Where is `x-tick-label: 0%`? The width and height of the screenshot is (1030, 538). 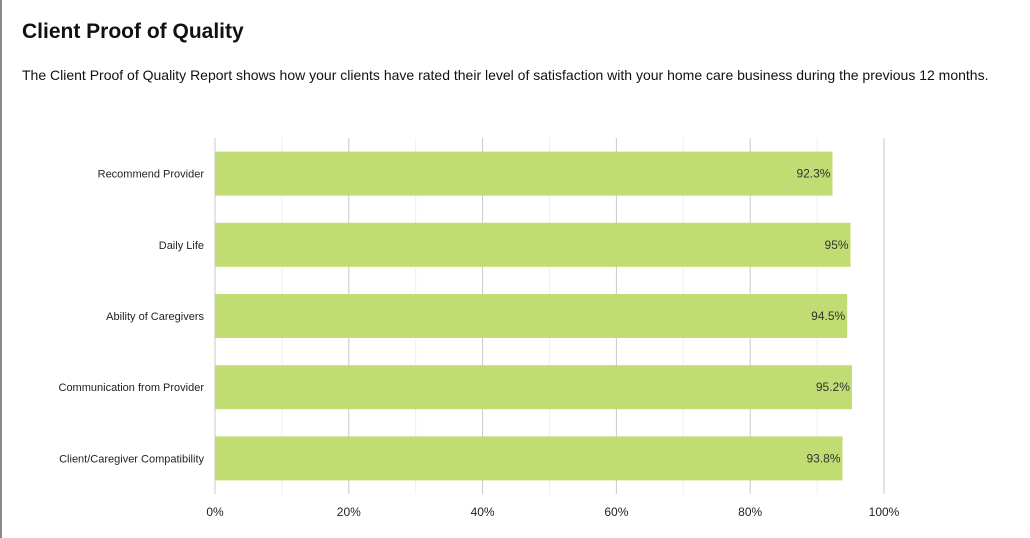 x-tick-label: 0% is located at coordinates (215, 512).